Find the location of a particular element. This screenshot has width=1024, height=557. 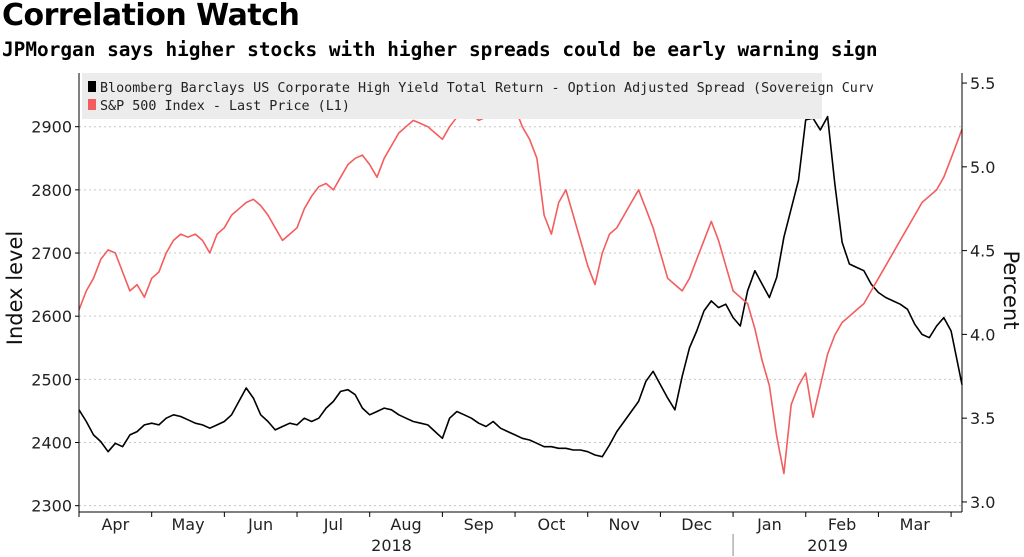

right-axis-title: Percent is located at coordinates (1011, 289).